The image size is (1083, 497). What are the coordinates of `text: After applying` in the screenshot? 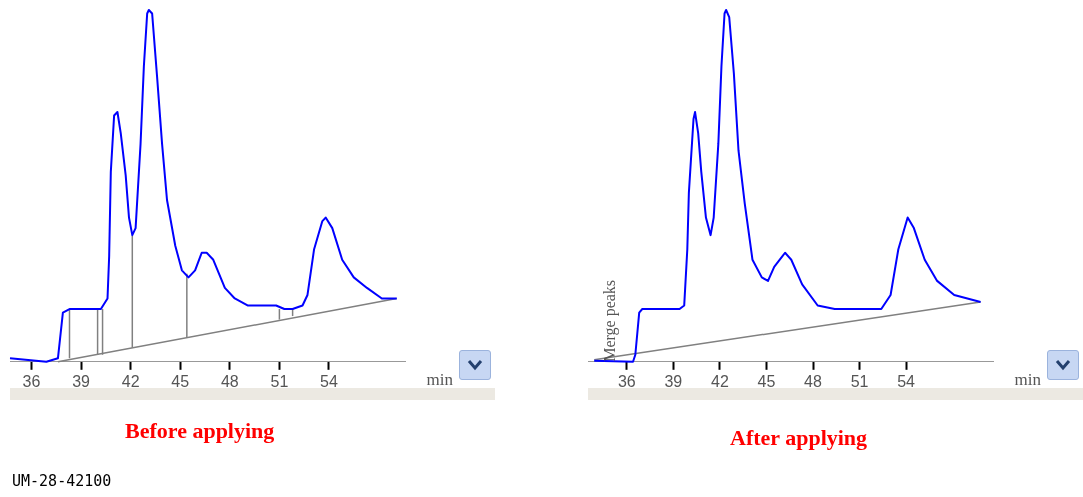 It's located at (799, 438).